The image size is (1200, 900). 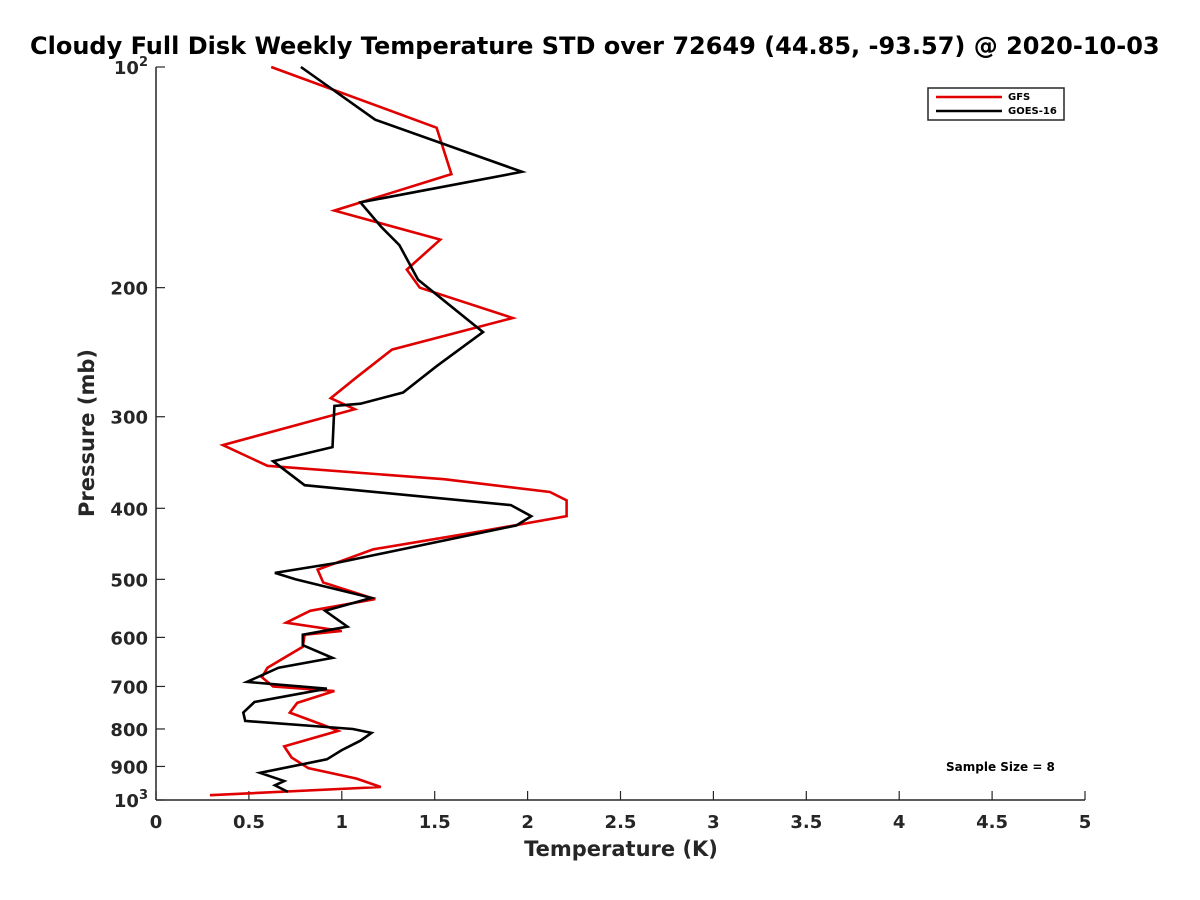 I want to click on legend-label-goes16: GOES-16, so click(x=1032, y=111).